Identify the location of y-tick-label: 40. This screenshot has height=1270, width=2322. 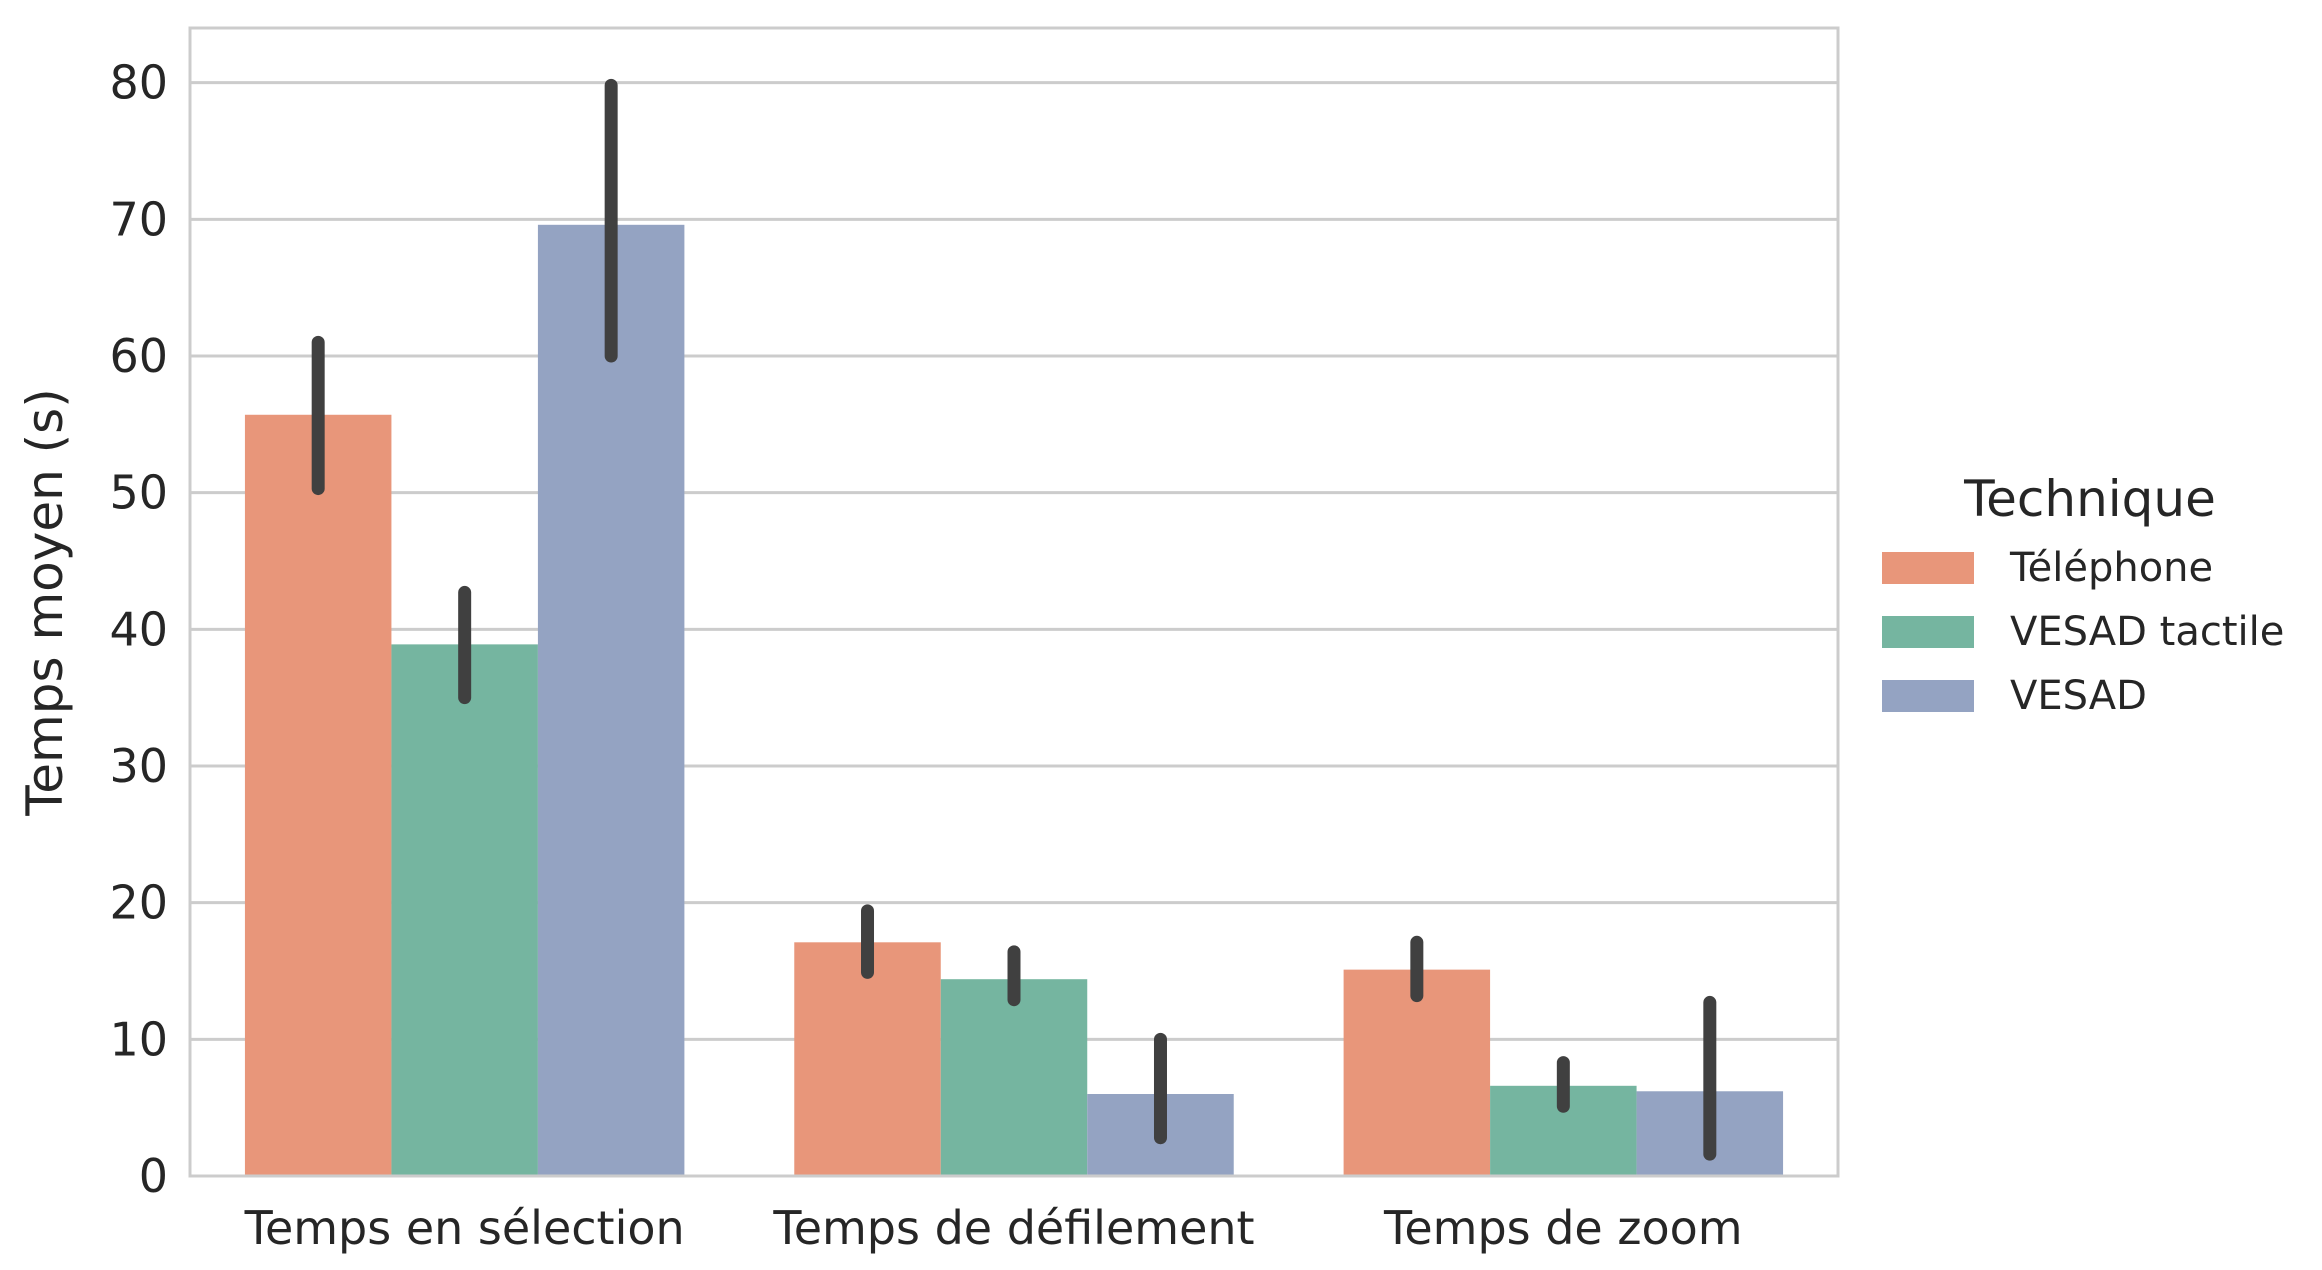
(138, 629).